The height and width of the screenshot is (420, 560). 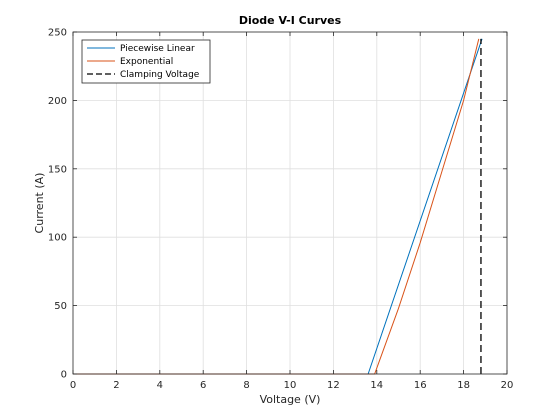 I want to click on x-tick-label: 0, so click(x=73, y=385).